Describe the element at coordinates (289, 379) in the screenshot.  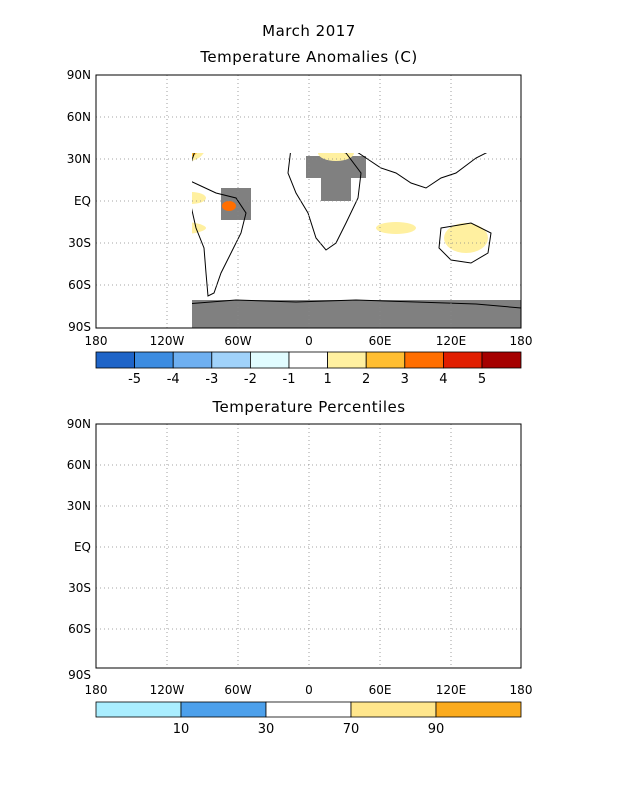
I see `svg-text: -1` at that location.